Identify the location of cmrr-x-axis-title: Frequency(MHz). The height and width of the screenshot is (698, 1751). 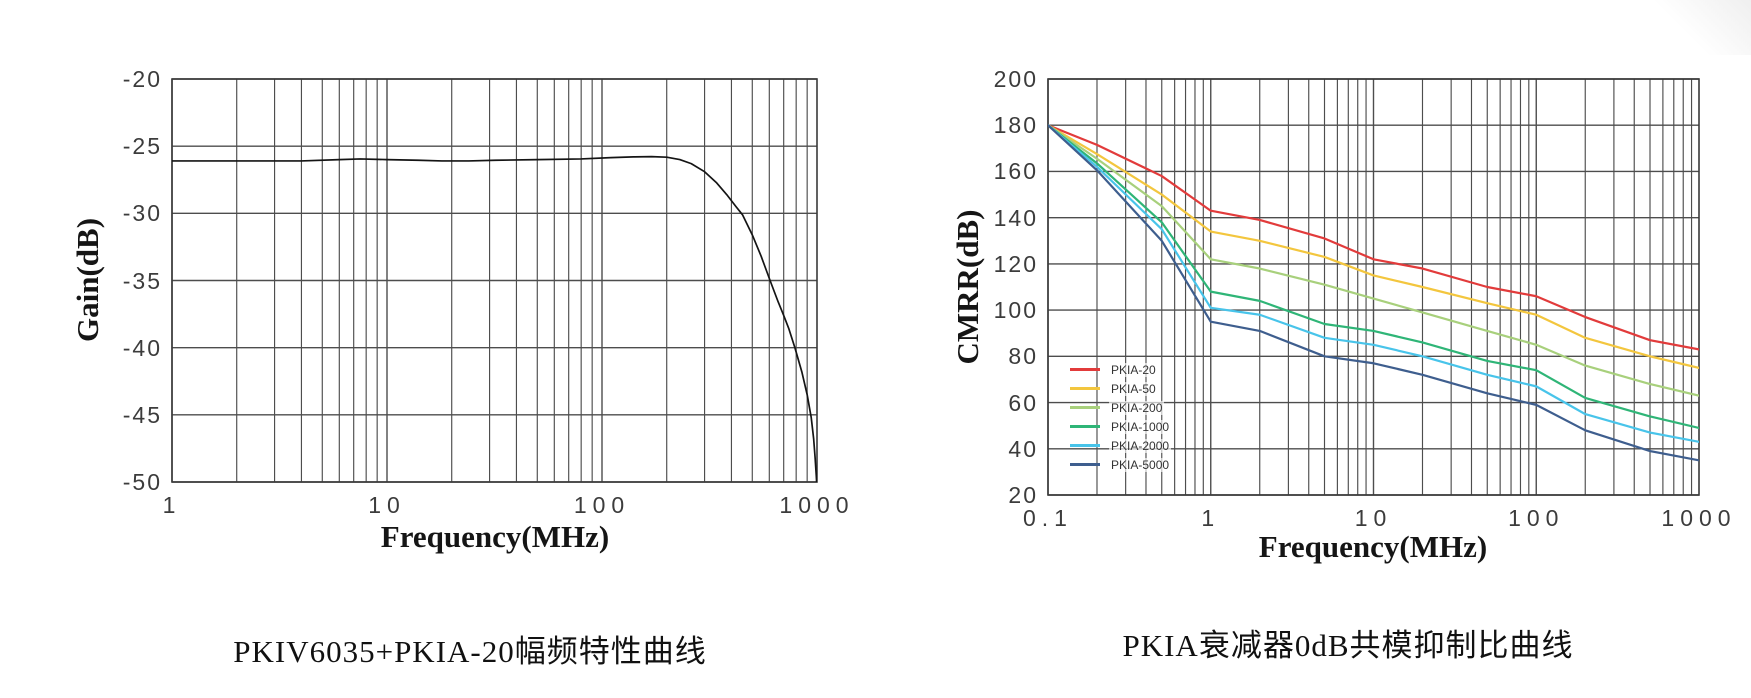
(1373, 546).